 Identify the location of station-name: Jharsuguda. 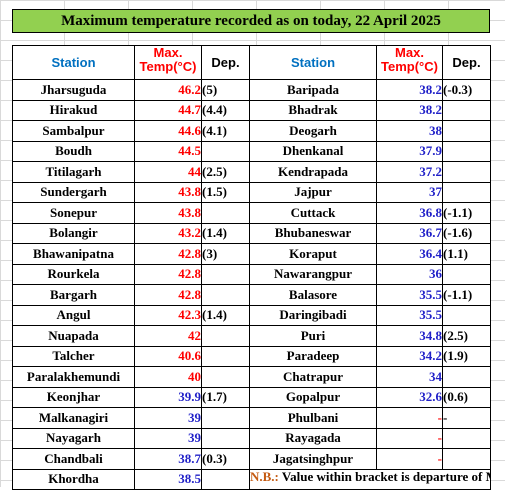
(73, 90).